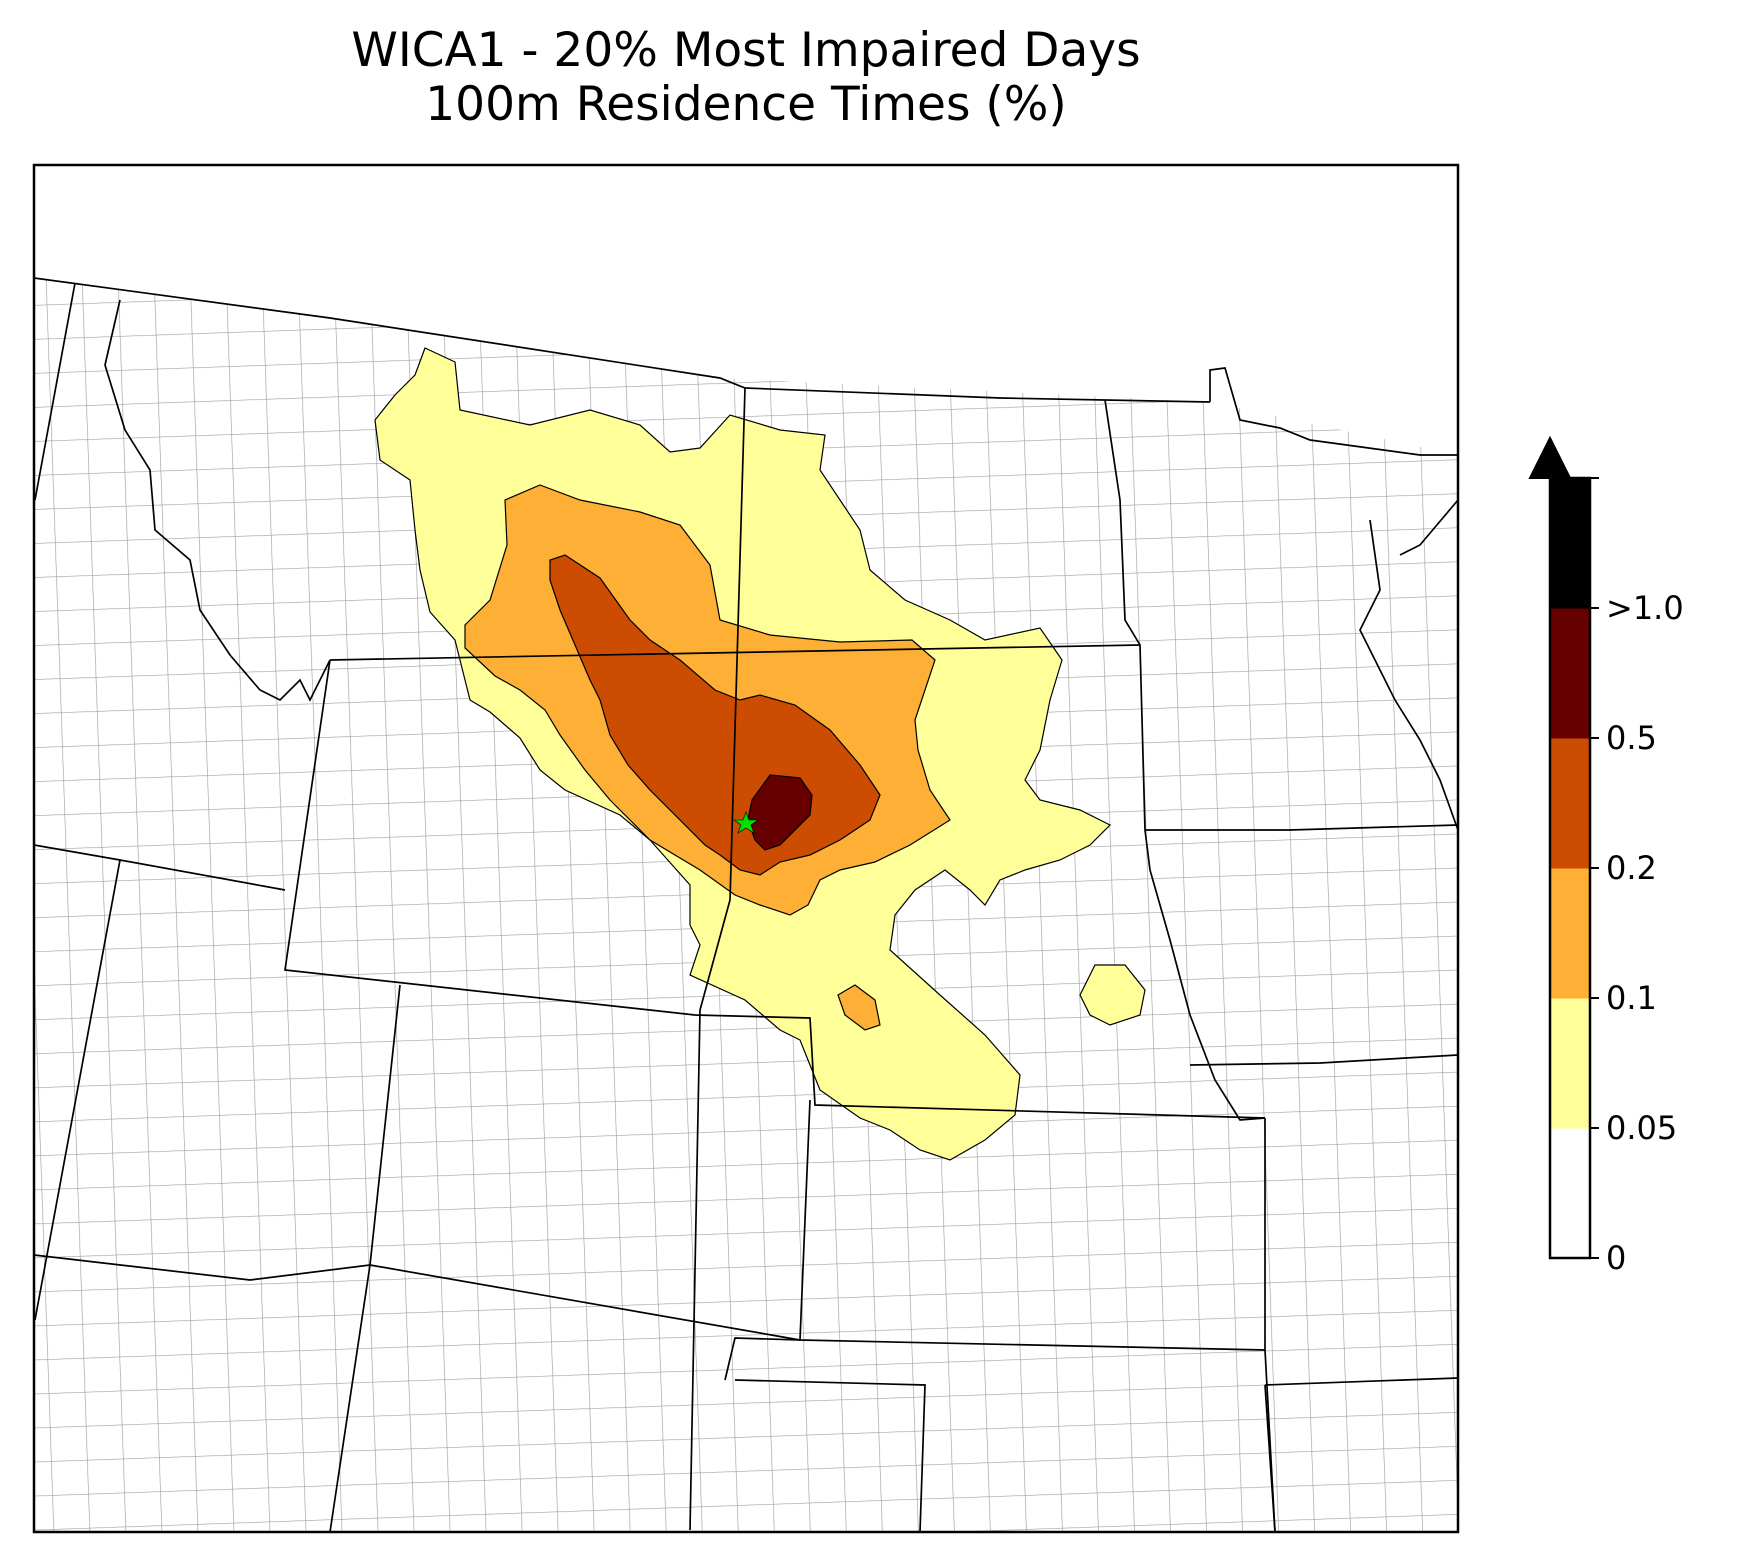 The width and height of the screenshot is (1741, 1558). I want to click on colorbar-band-1.0, so click(1570, 543).